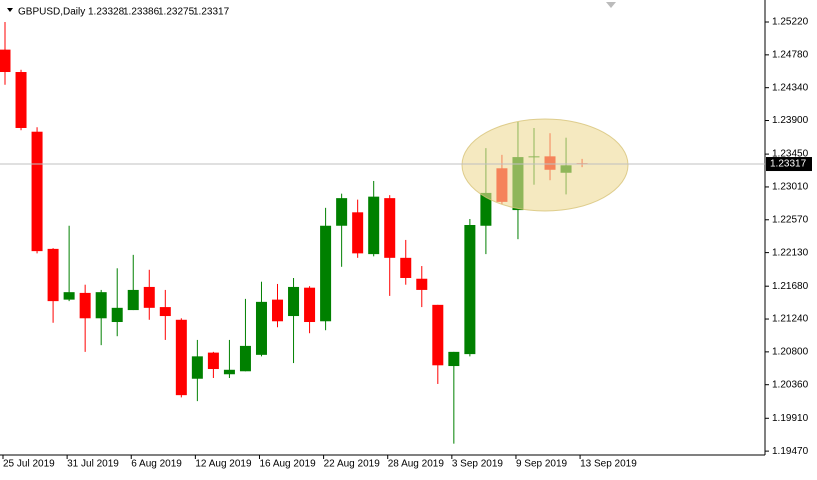 The width and height of the screenshot is (817, 480). I want to click on y-tick-label: 1.24780, so click(790, 54).